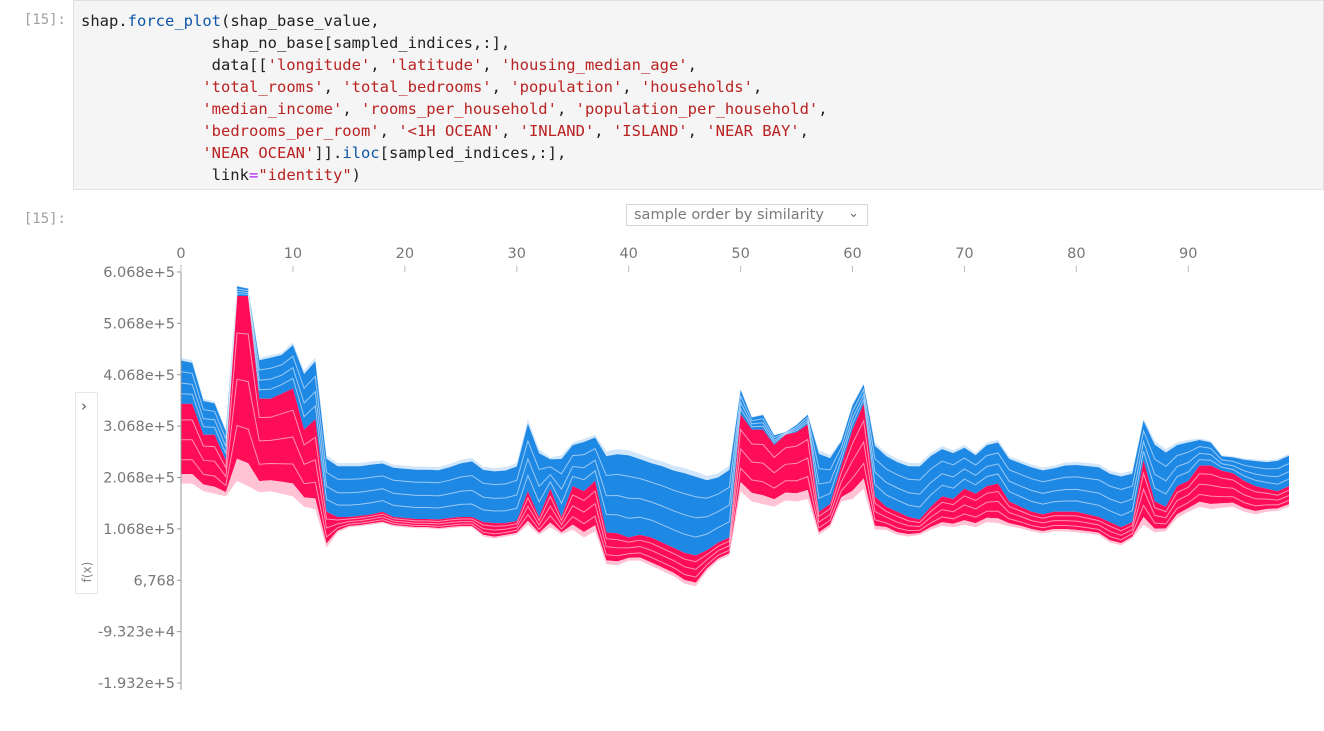  I want to click on sample-order-select: sample order by similarity ⌄, so click(747, 215).